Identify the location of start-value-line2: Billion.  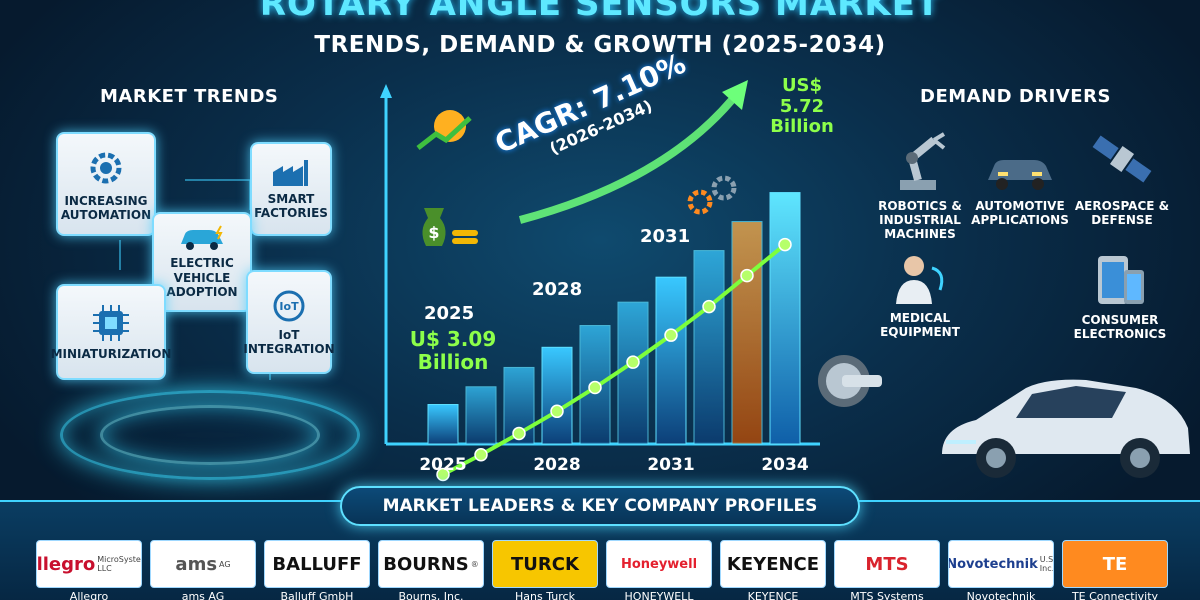
(453, 362).